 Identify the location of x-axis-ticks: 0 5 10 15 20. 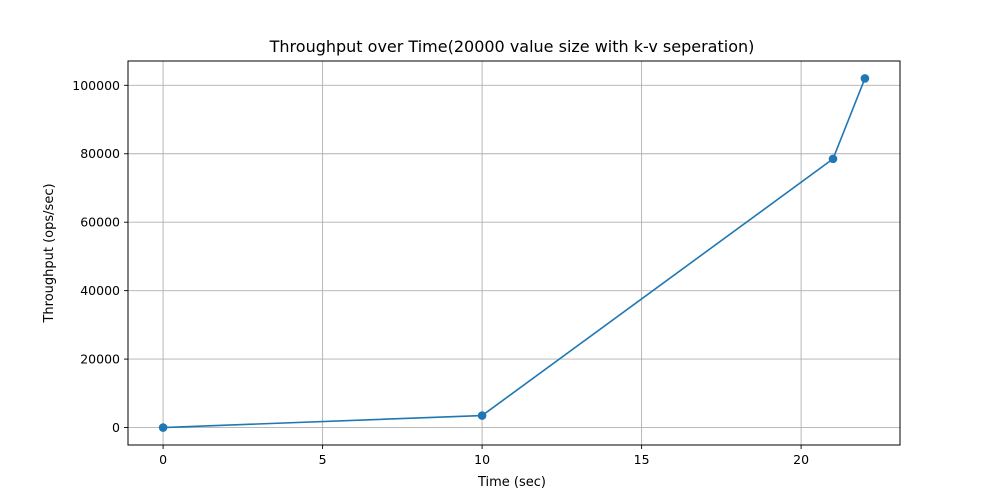
(484, 456).